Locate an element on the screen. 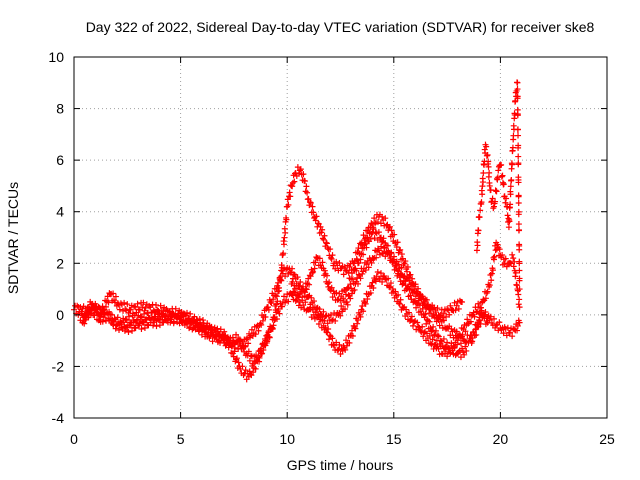 This screenshot has height=480, width=640. y-tick-label: 2 is located at coordinates (60, 263).